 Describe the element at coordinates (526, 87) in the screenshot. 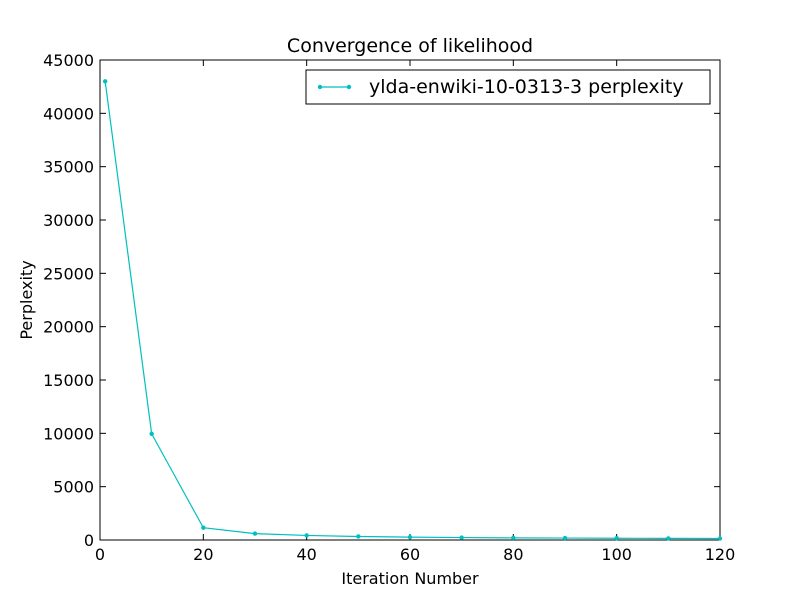

I see `legend-entry-label: ylda-enwiki-10-0313-3 perplexity` at that location.